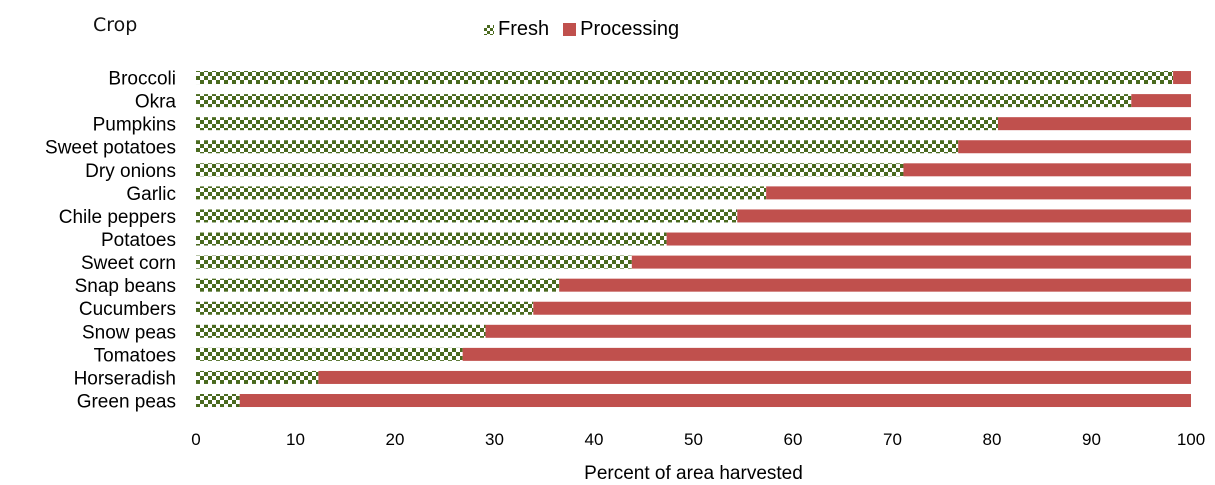 Image resolution: width=1215 pixels, height=485 pixels. What do you see at coordinates (1094, 124) in the screenshot?
I see `bar-processing-pumpkins` at bounding box center [1094, 124].